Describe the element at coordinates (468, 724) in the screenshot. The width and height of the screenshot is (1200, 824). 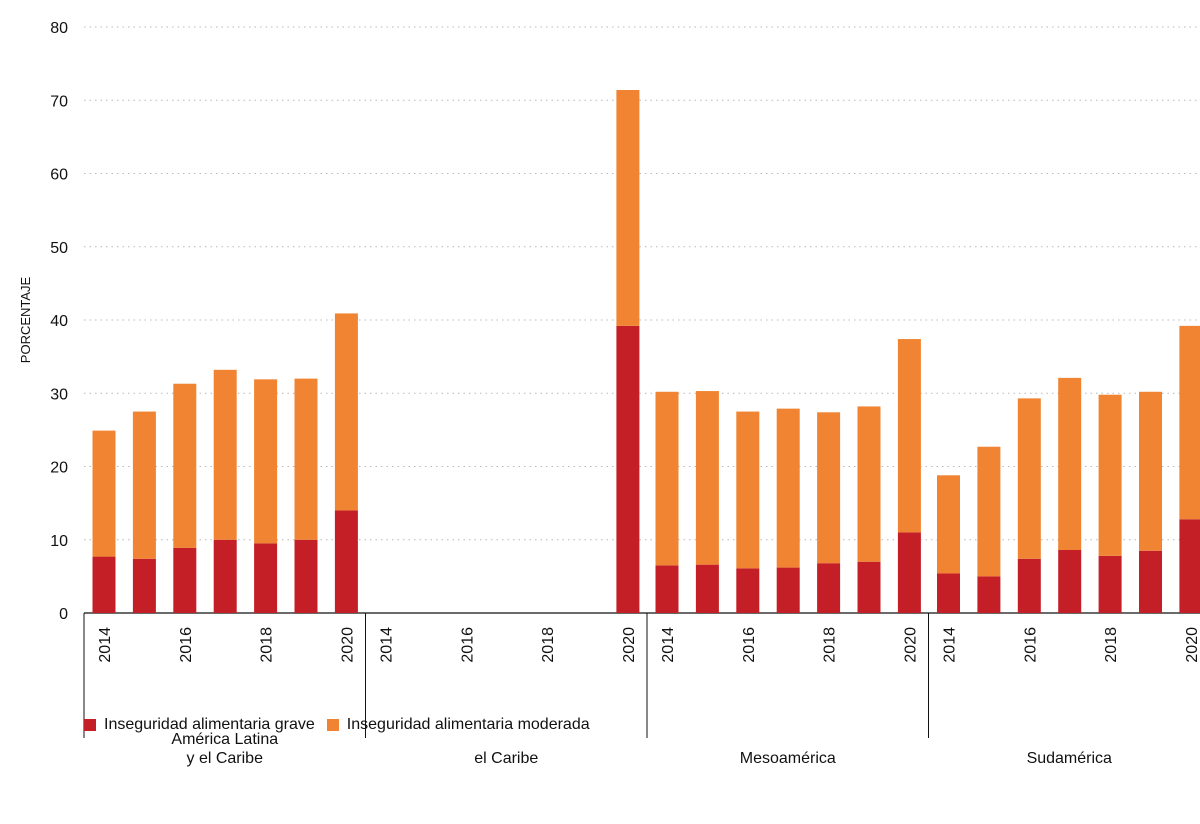
I see `legend-label-moderada: Inseguridad alimentaria moderada` at that location.